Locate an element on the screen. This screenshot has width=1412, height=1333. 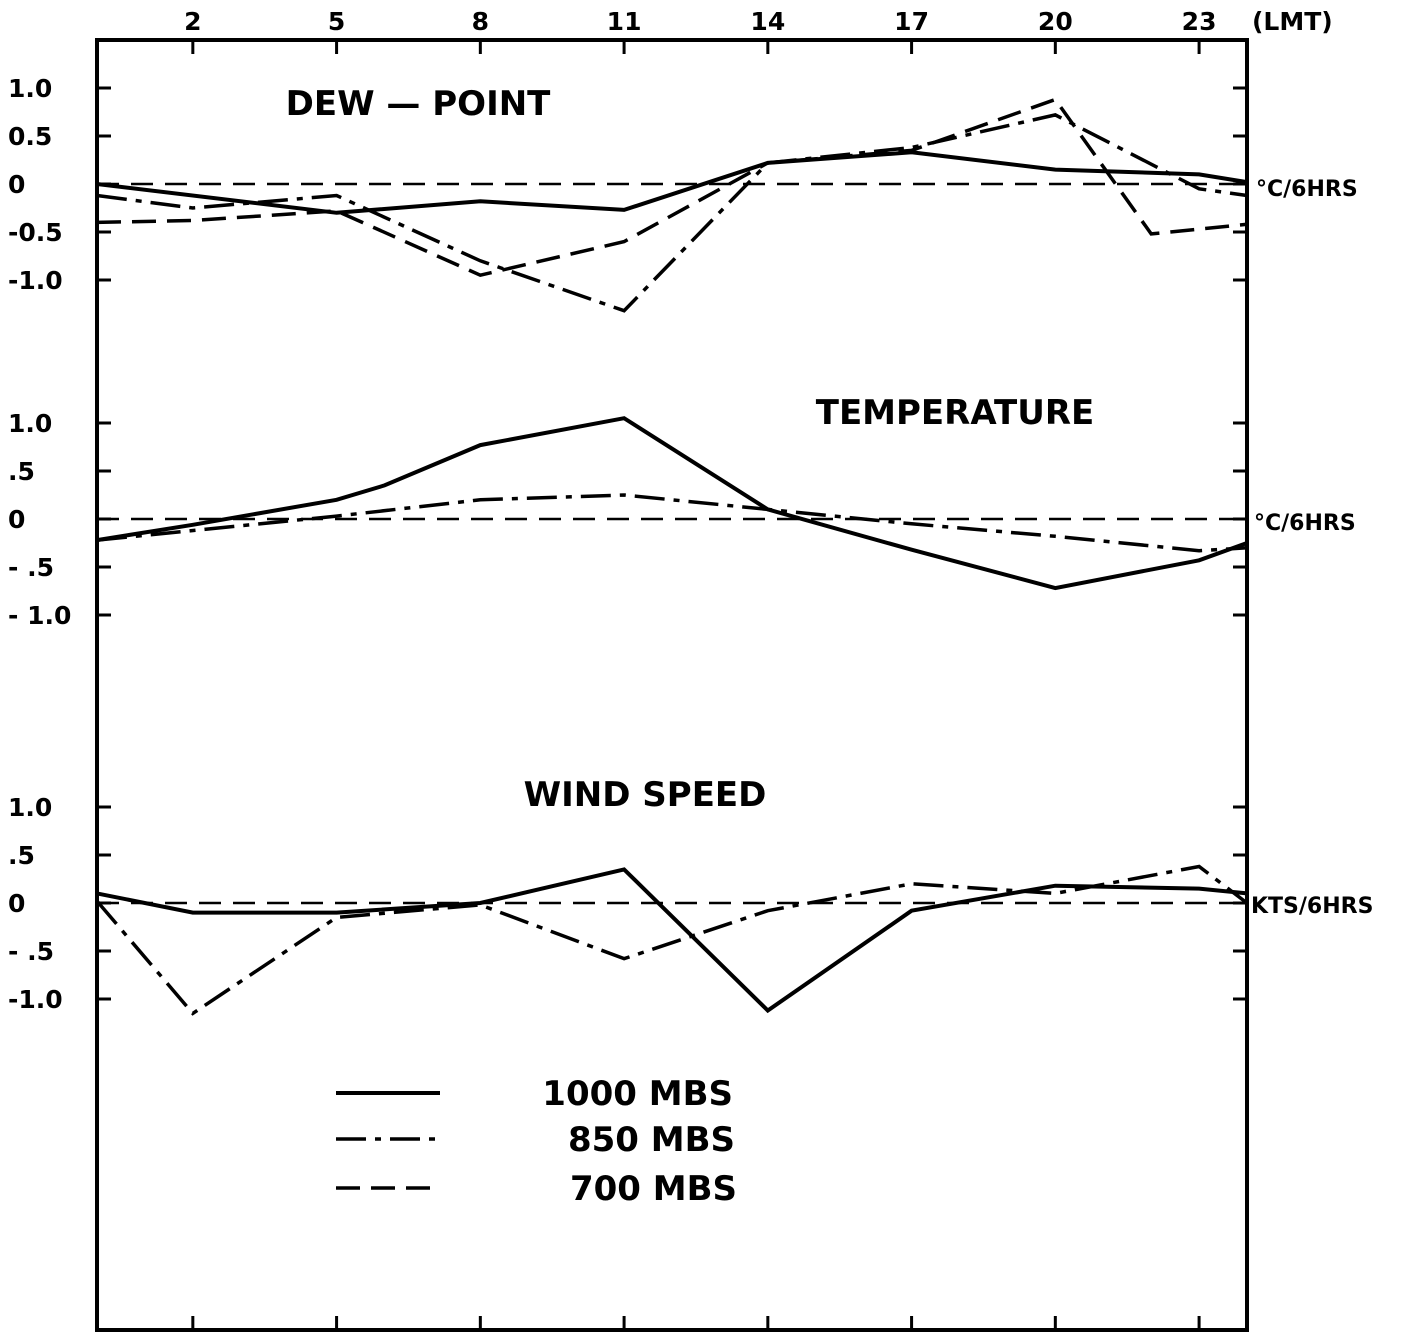
x-tick-label: 20 is located at coordinates (1055, 21).